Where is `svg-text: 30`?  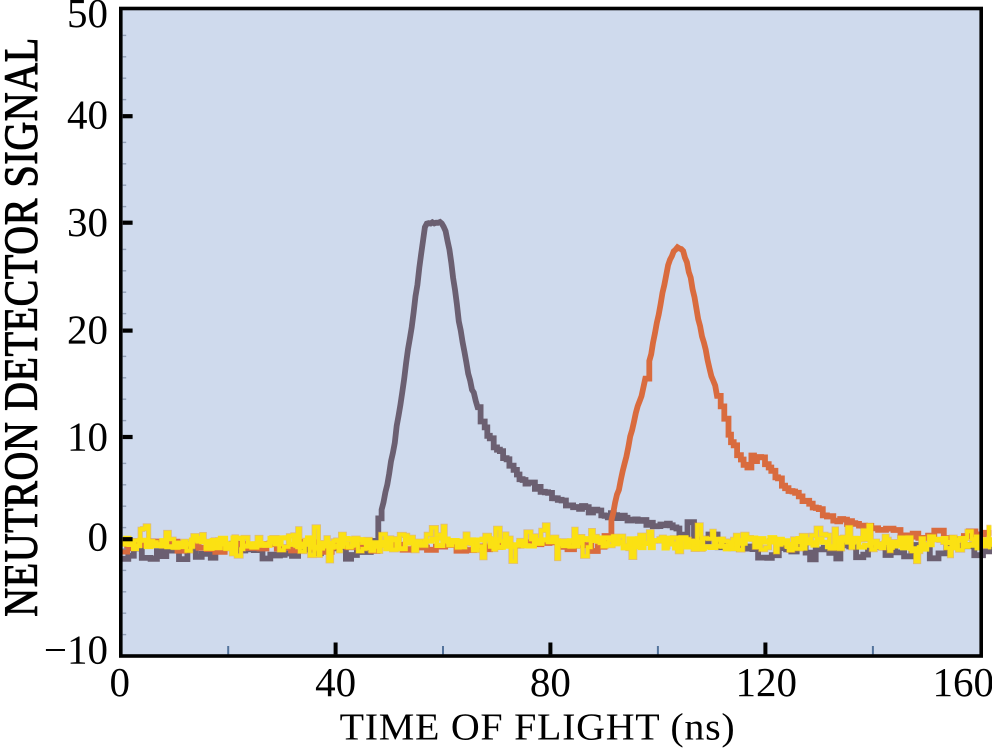
svg-text: 30 is located at coordinates (87, 222).